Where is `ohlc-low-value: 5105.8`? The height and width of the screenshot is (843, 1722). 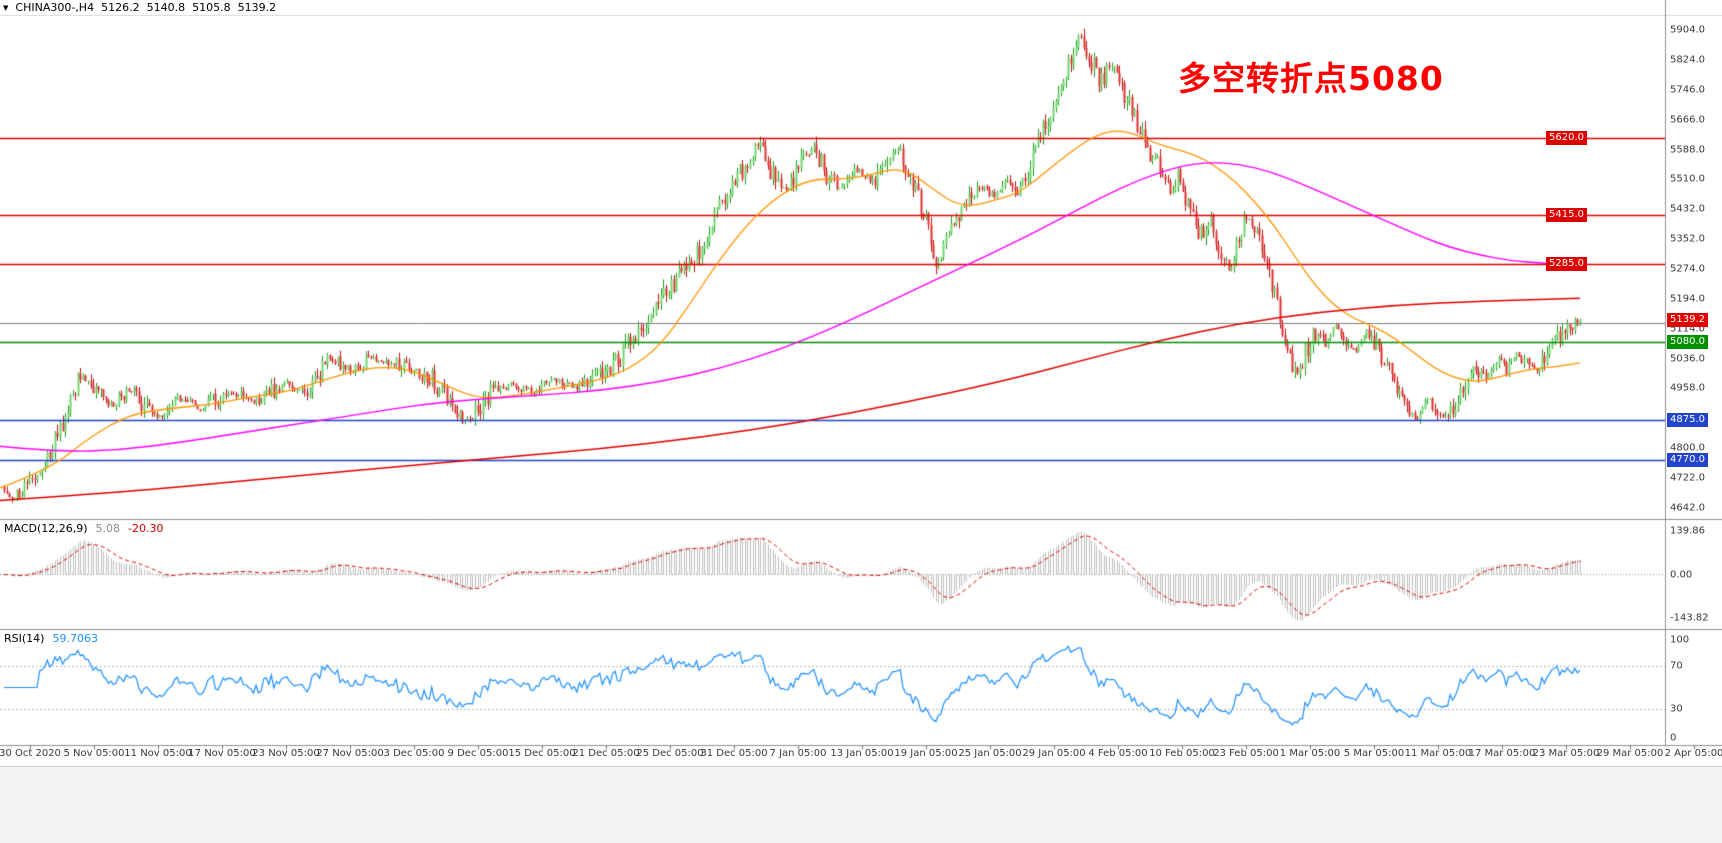 ohlc-low-value: 5105.8 is located at coordinates (211, 7).